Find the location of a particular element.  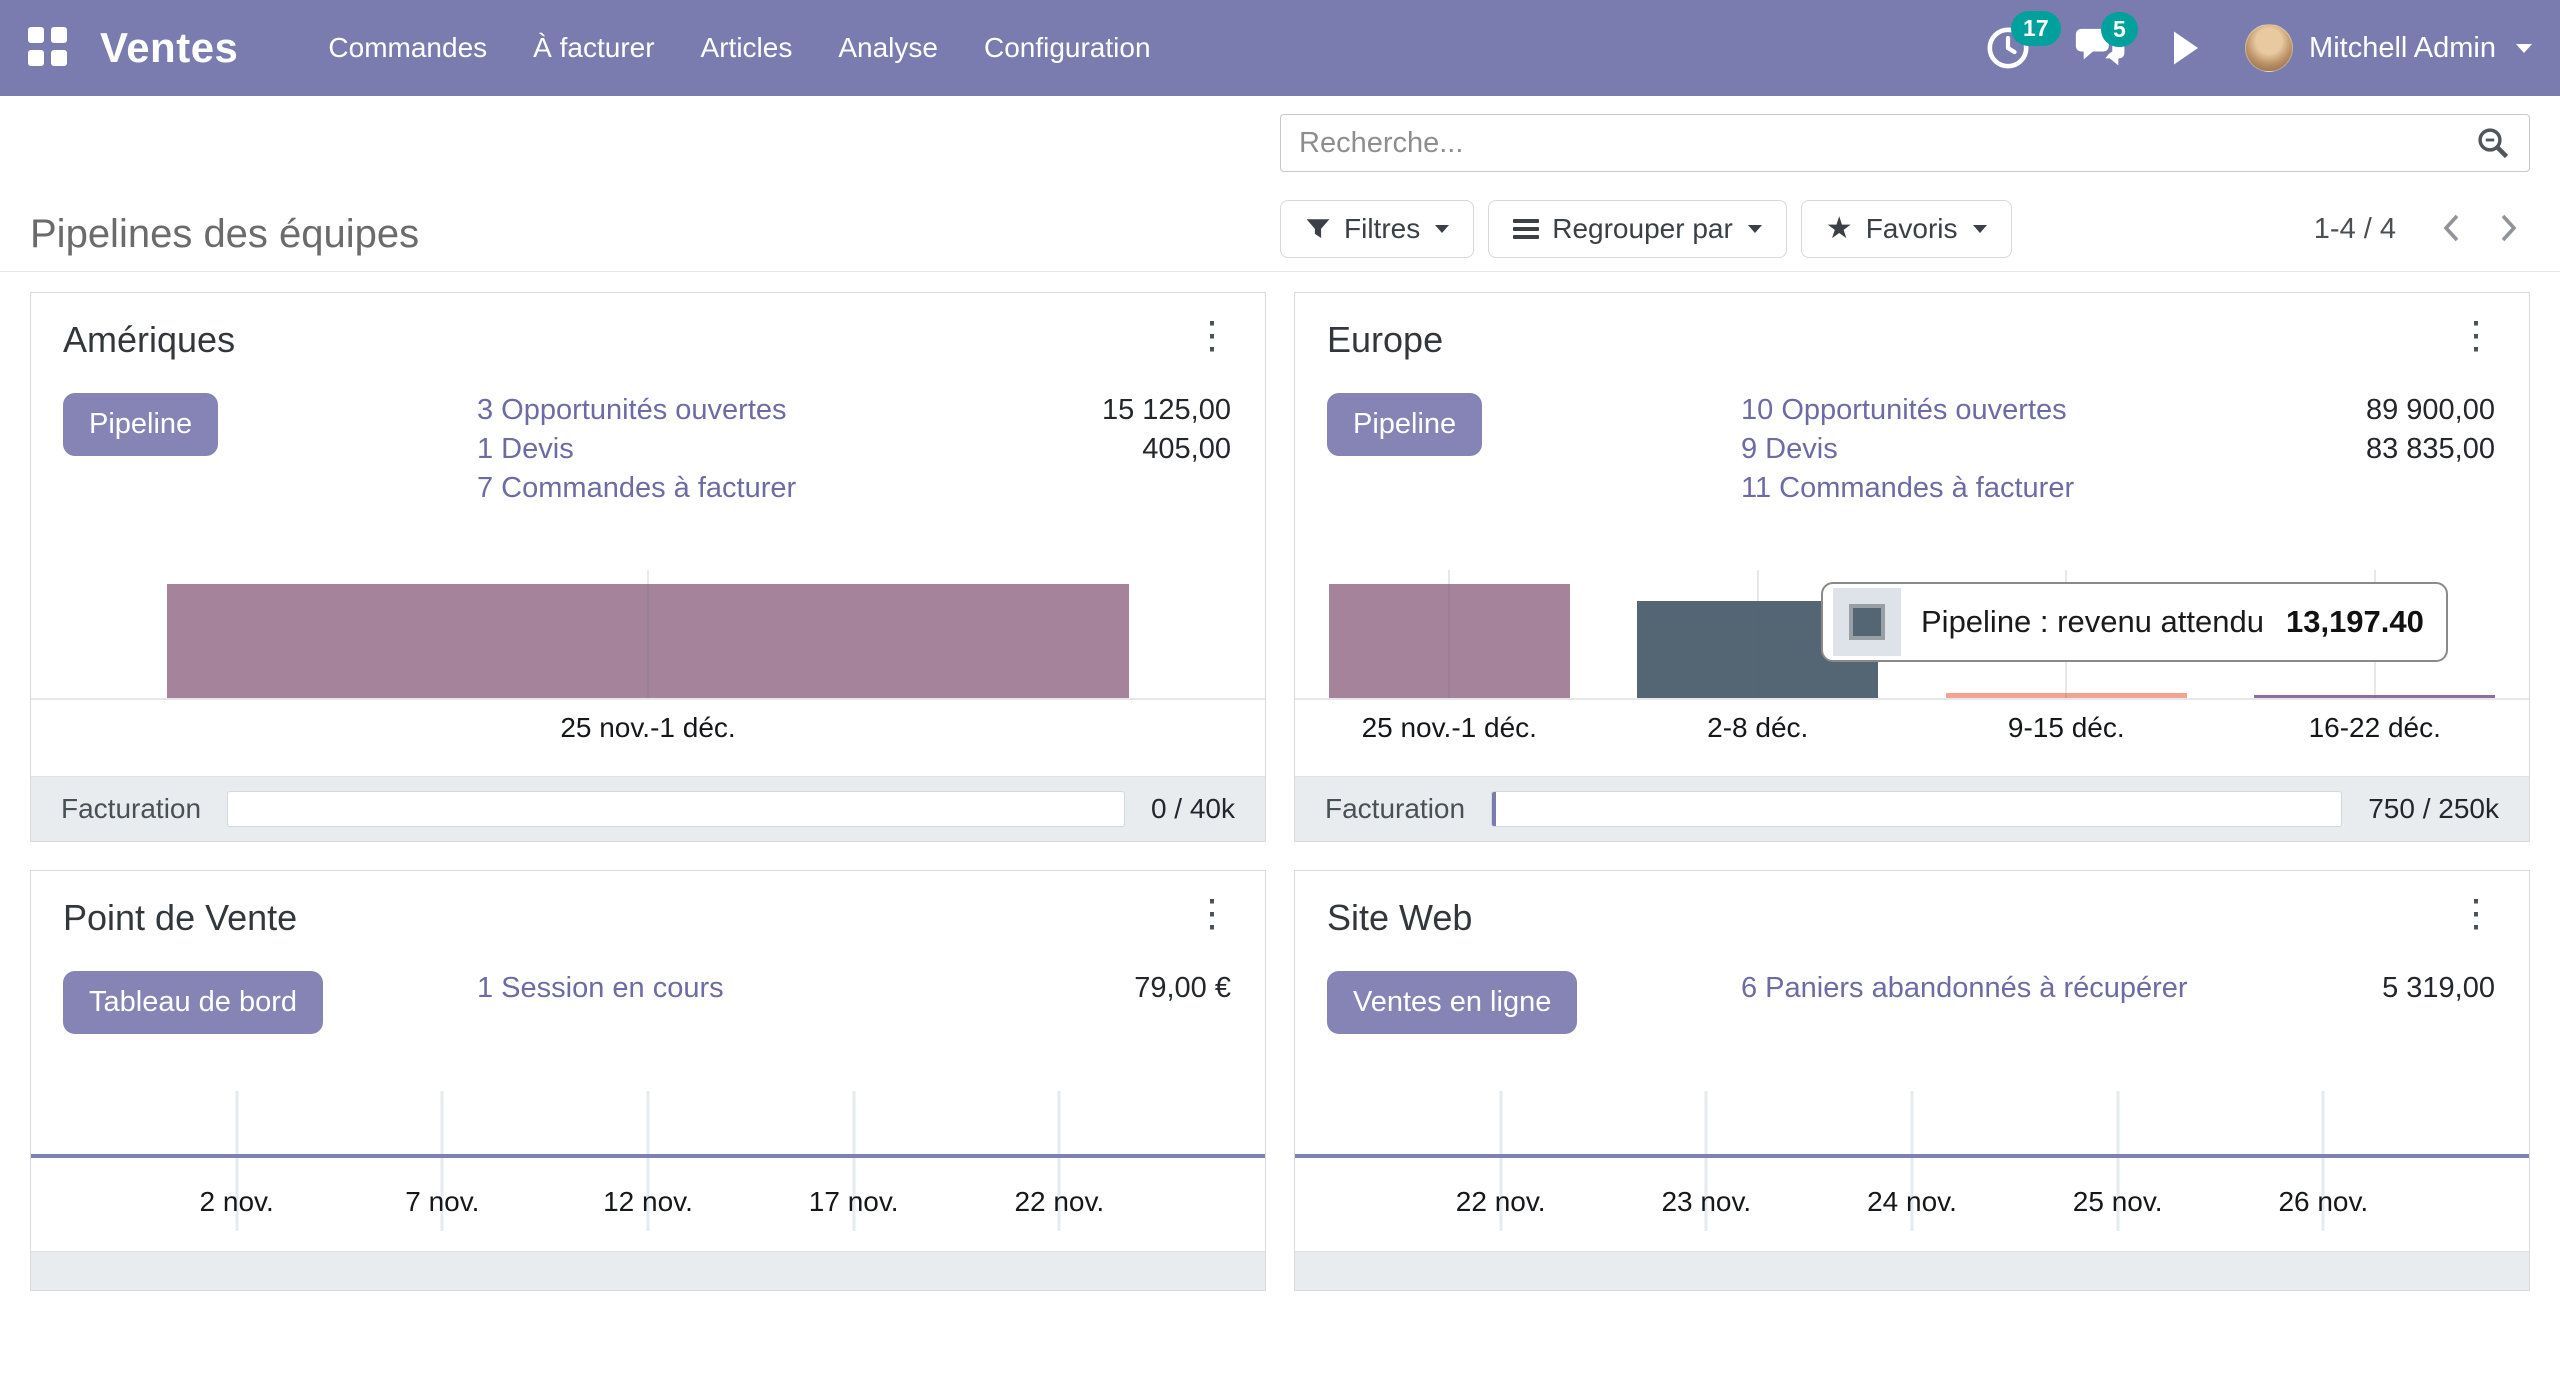

menu-item-articles: Articles is located at coordinates (746, 47).